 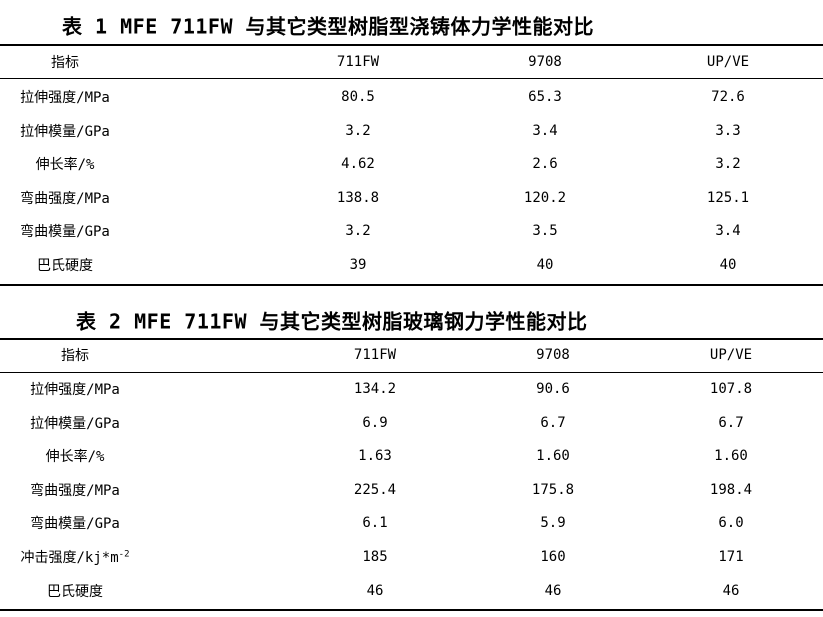 I want to click on cell: 39, so click(x=358, y=265).